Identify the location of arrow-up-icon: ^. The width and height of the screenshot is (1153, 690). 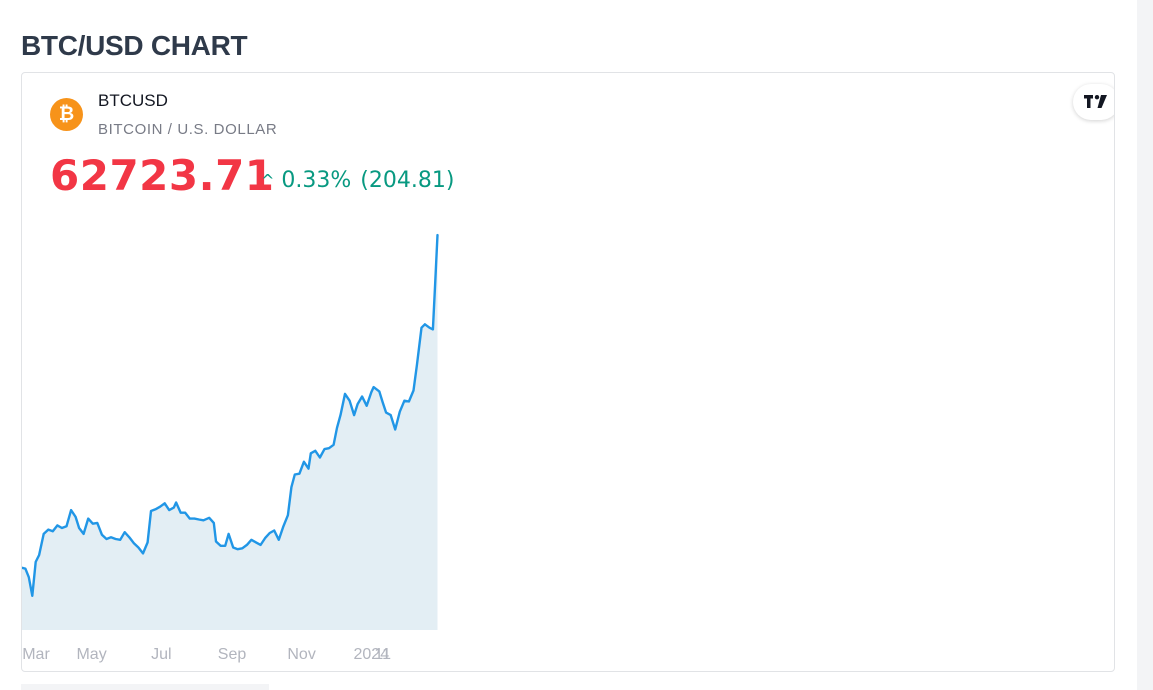
(268, 180).